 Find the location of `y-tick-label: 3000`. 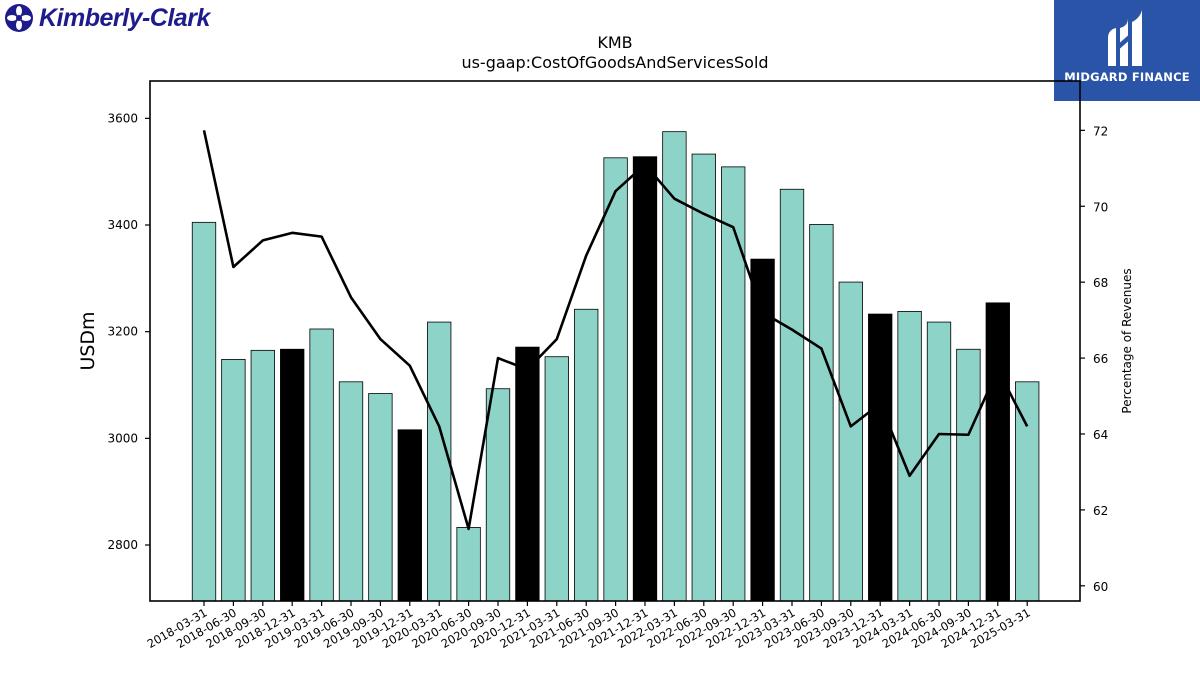

y-tick-label: 3000 is located at coordinates (122, 438).